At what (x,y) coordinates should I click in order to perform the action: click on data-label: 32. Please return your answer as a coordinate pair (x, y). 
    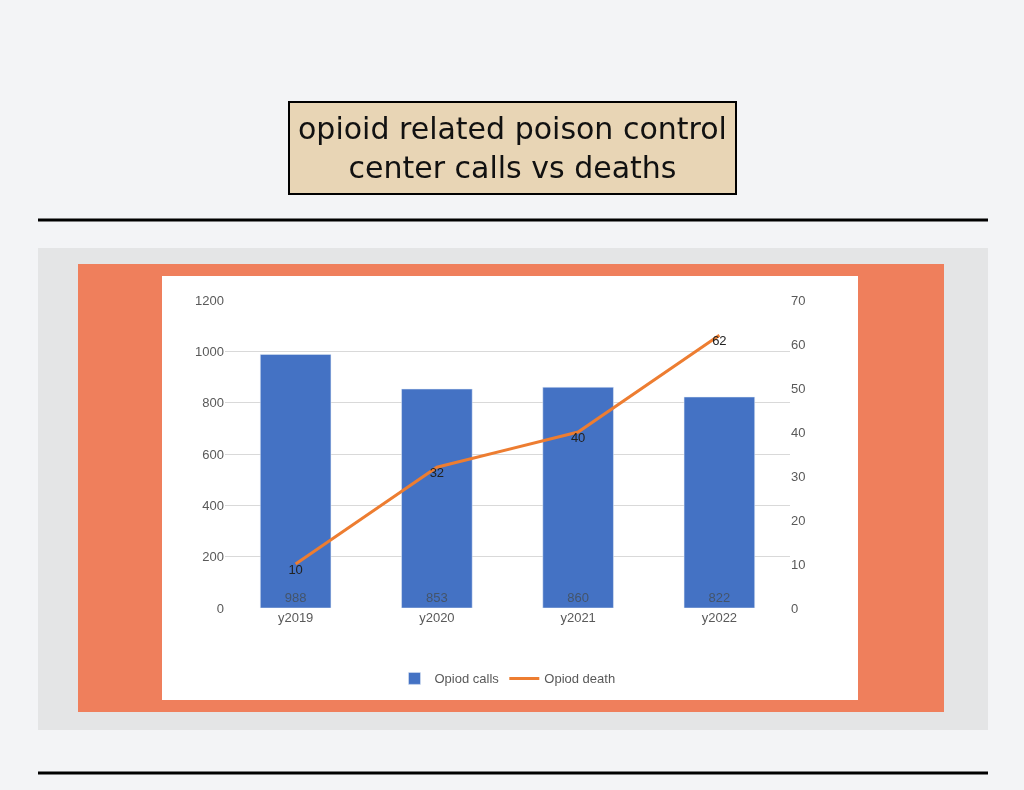
    Looking at the image, I should click on (437, 472).